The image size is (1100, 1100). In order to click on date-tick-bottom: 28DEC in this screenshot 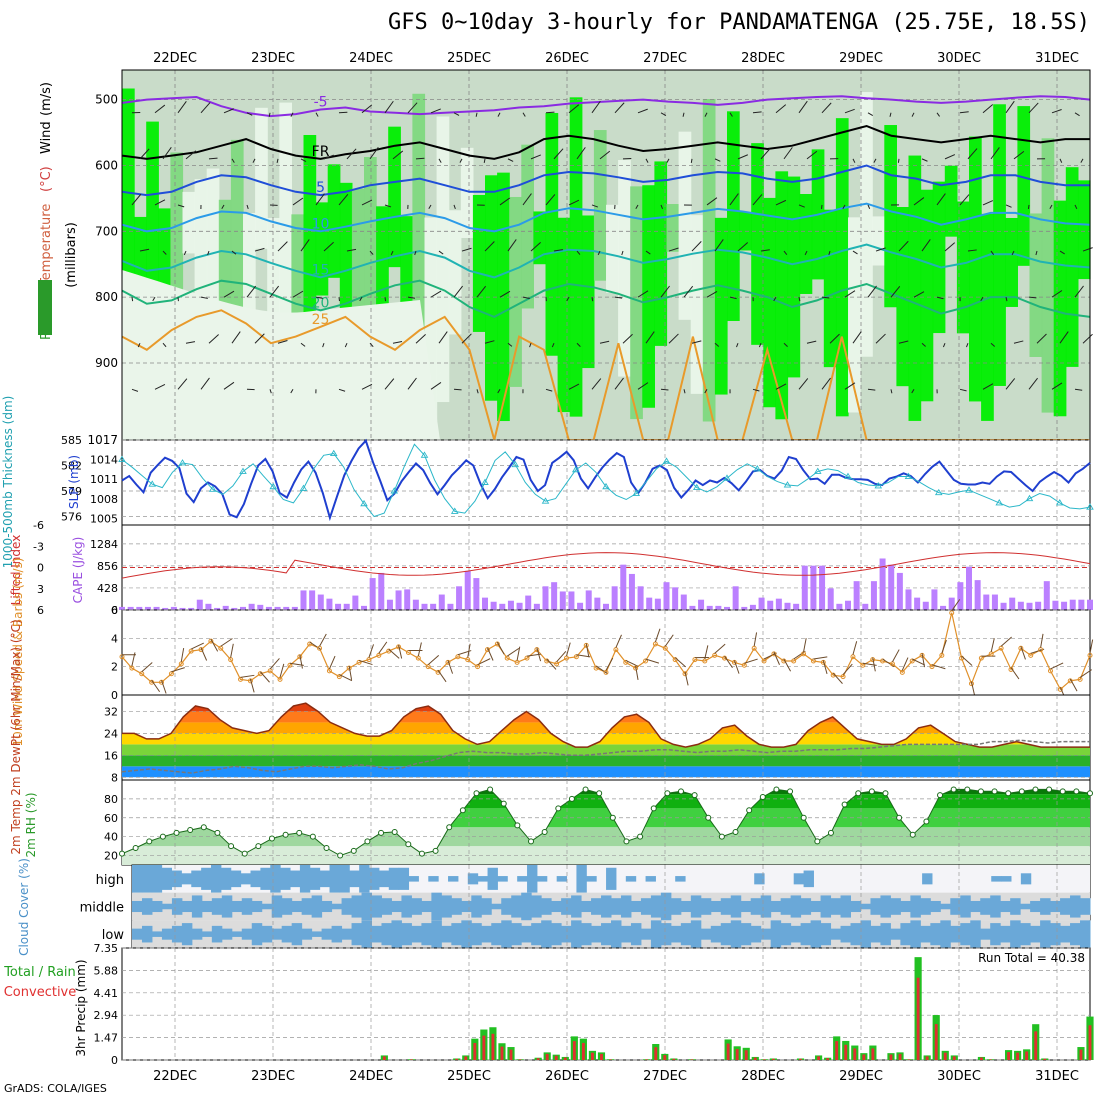, I will do `click(763, 1076)`.